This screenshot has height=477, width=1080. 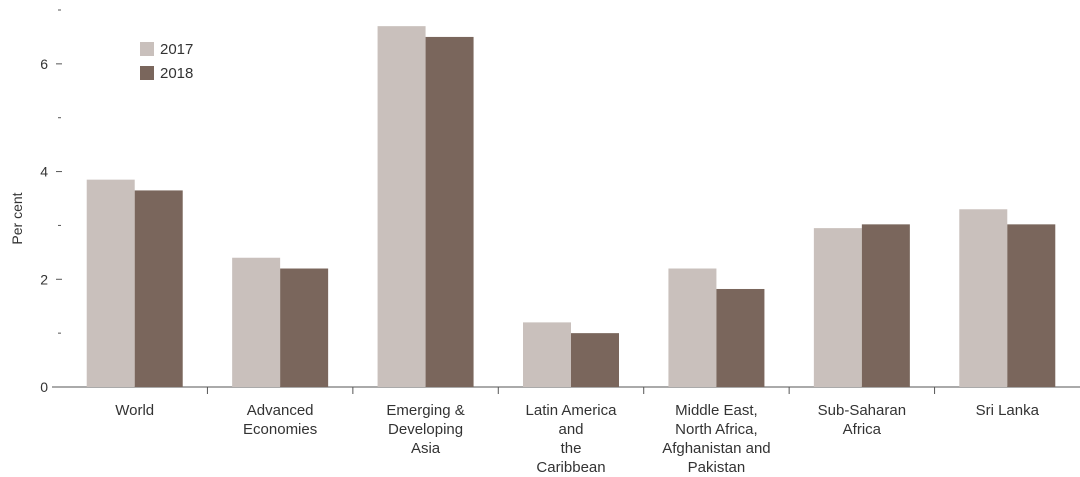 I want to click on y-tick-label: 4, so click(x=44, y=172).